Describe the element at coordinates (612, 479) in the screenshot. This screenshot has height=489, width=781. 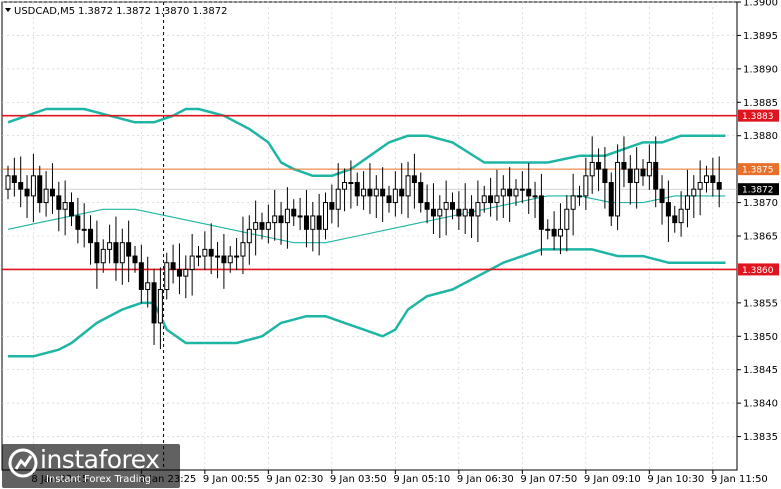
I see `x-tick-label-8: 9 Jan 09:10` at that location.